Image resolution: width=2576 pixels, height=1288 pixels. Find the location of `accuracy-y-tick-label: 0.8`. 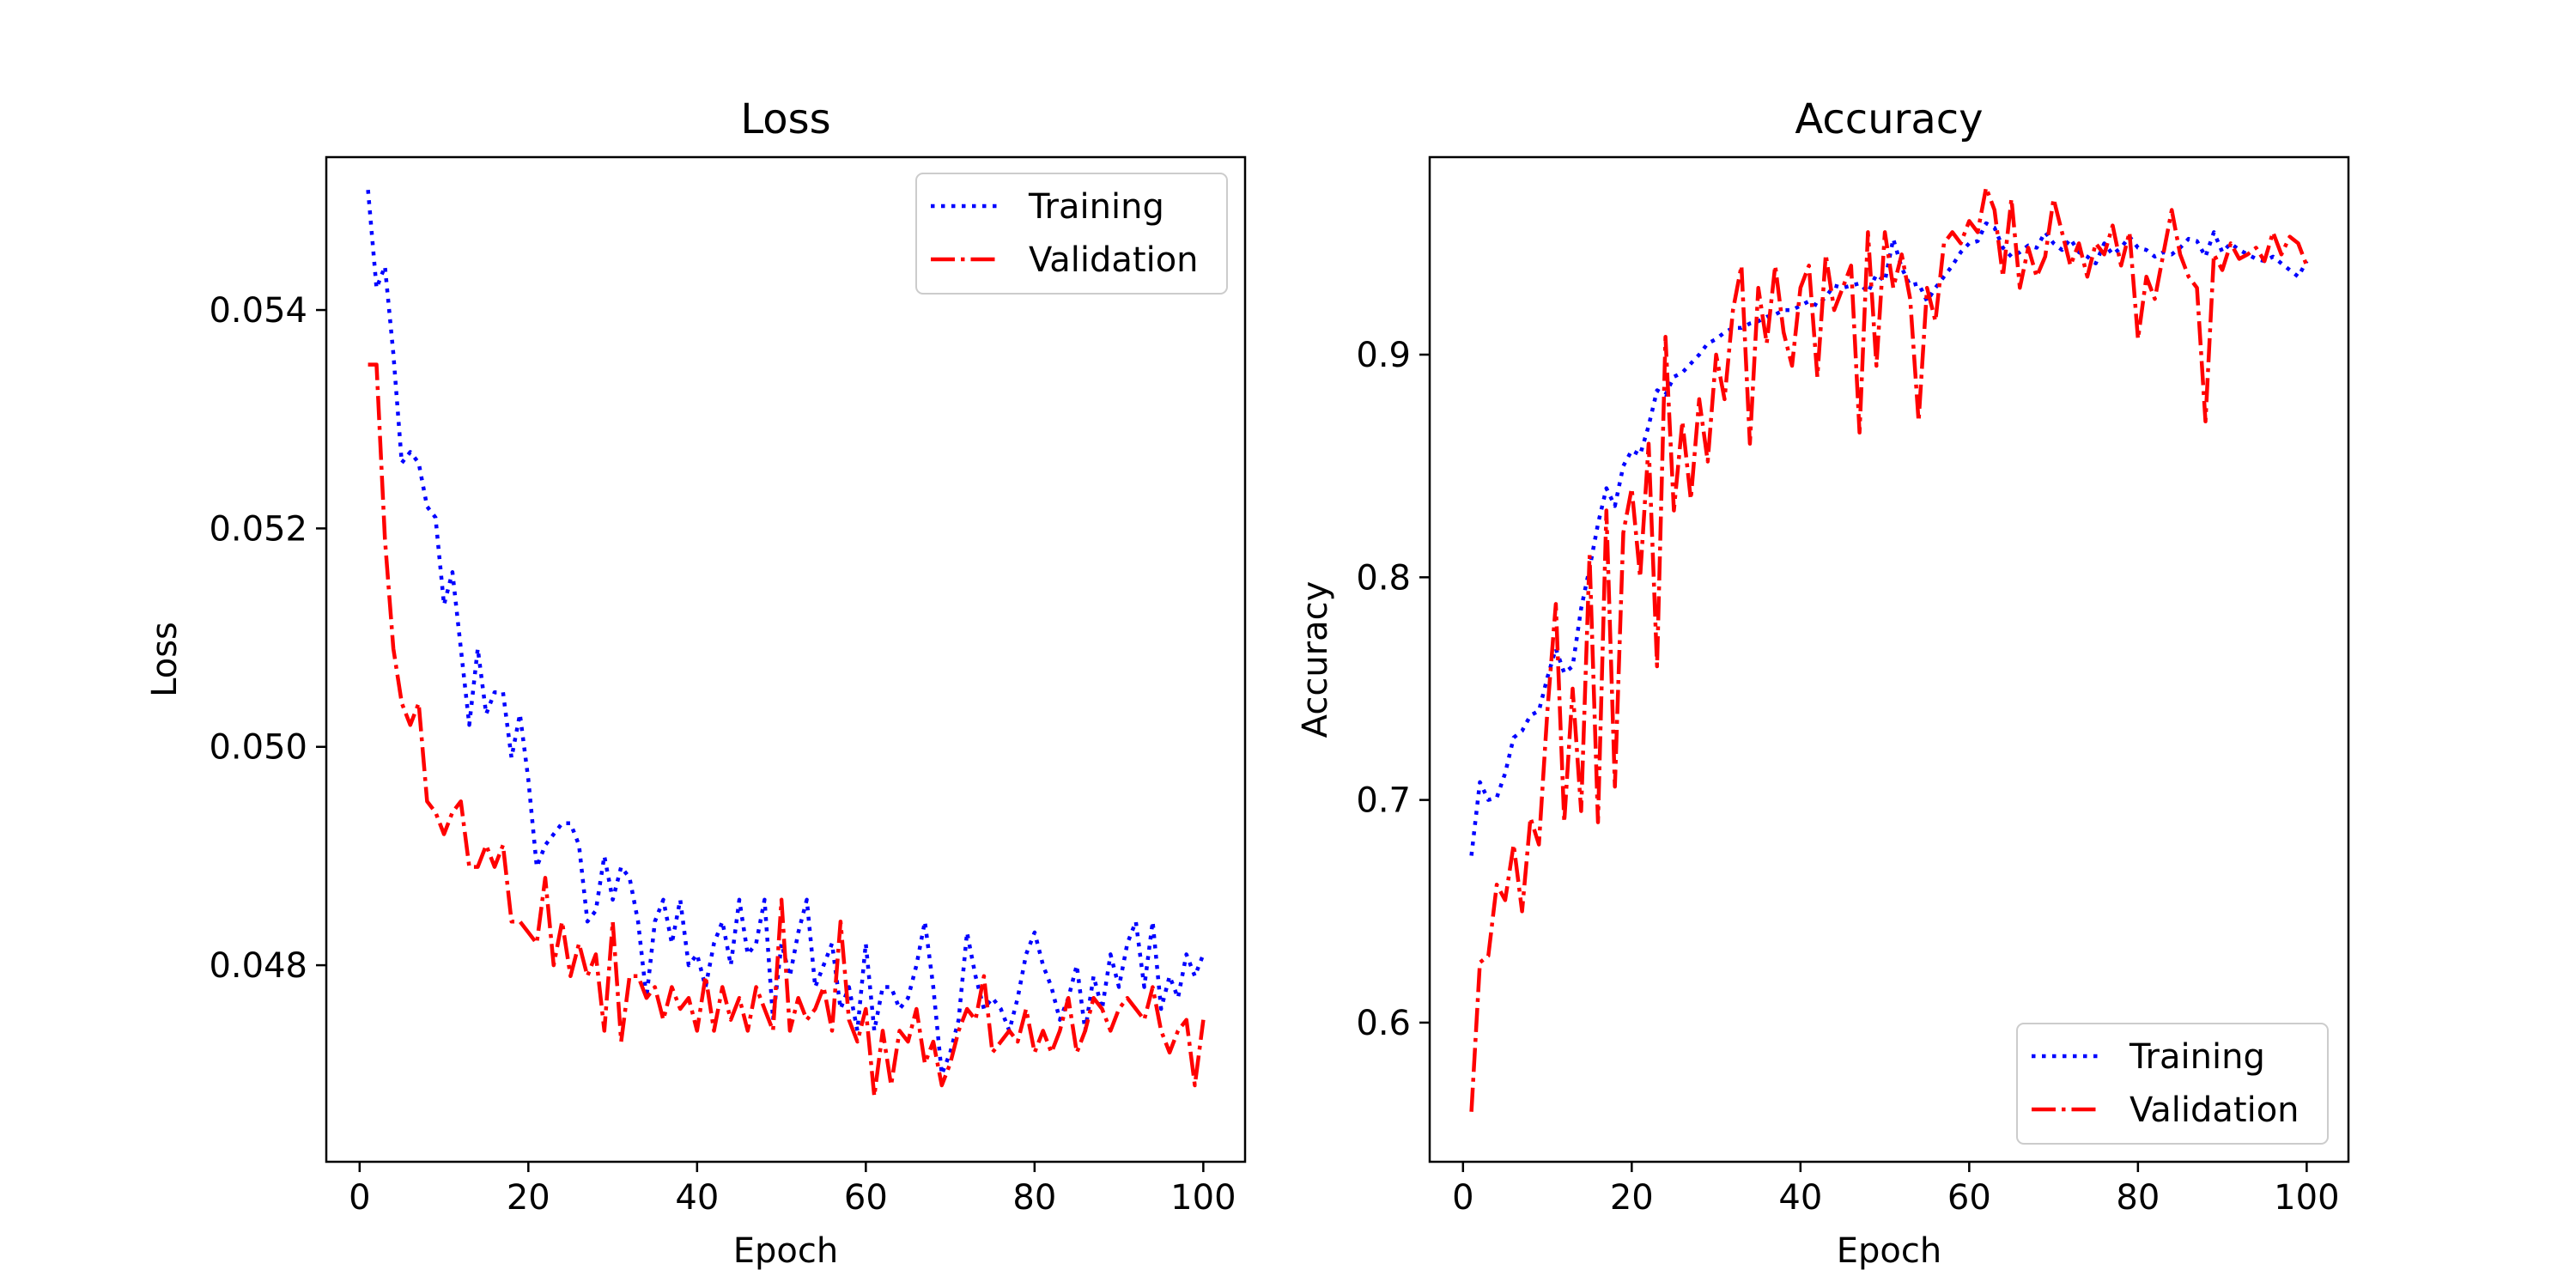

accuracy-y-tick-label: 0.8 is located at coordinates (1383, 578).